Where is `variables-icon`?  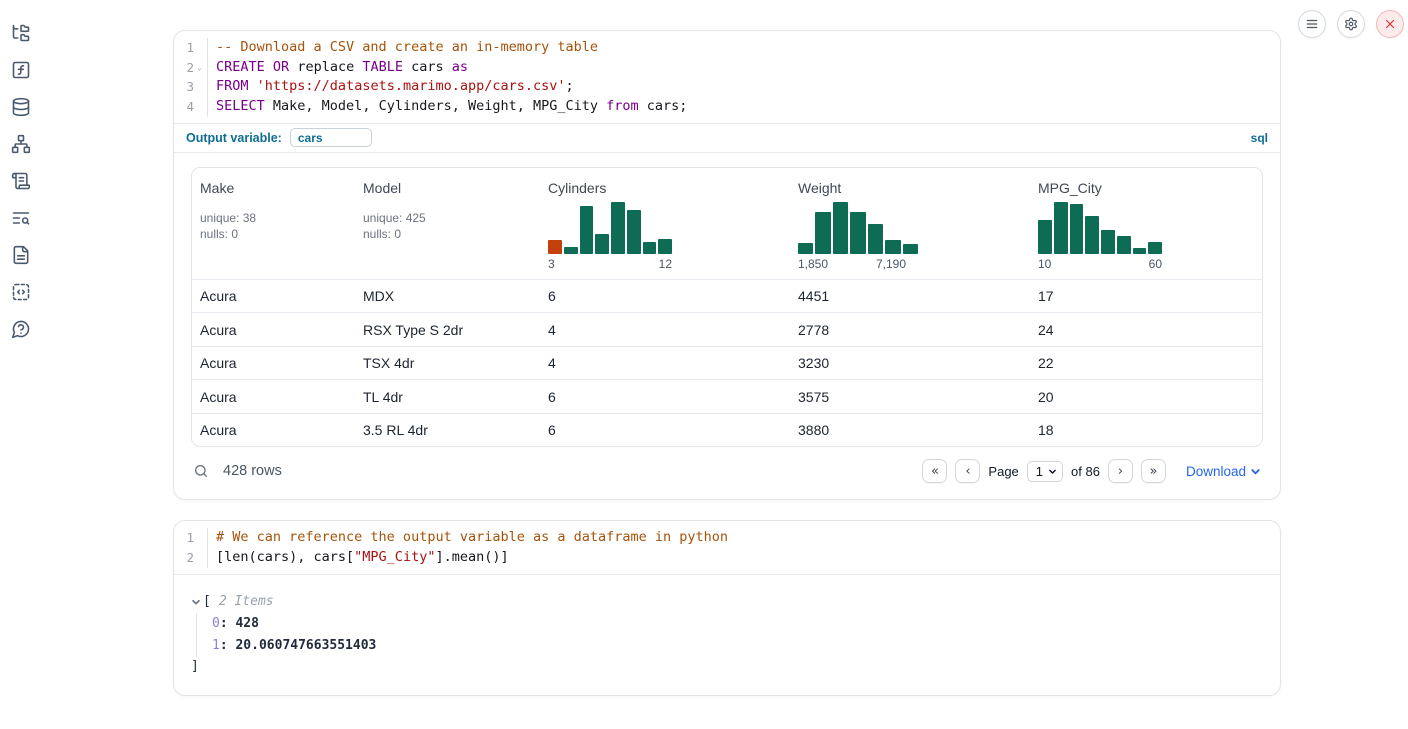 variables-icon is located at coordinates (21, 69).